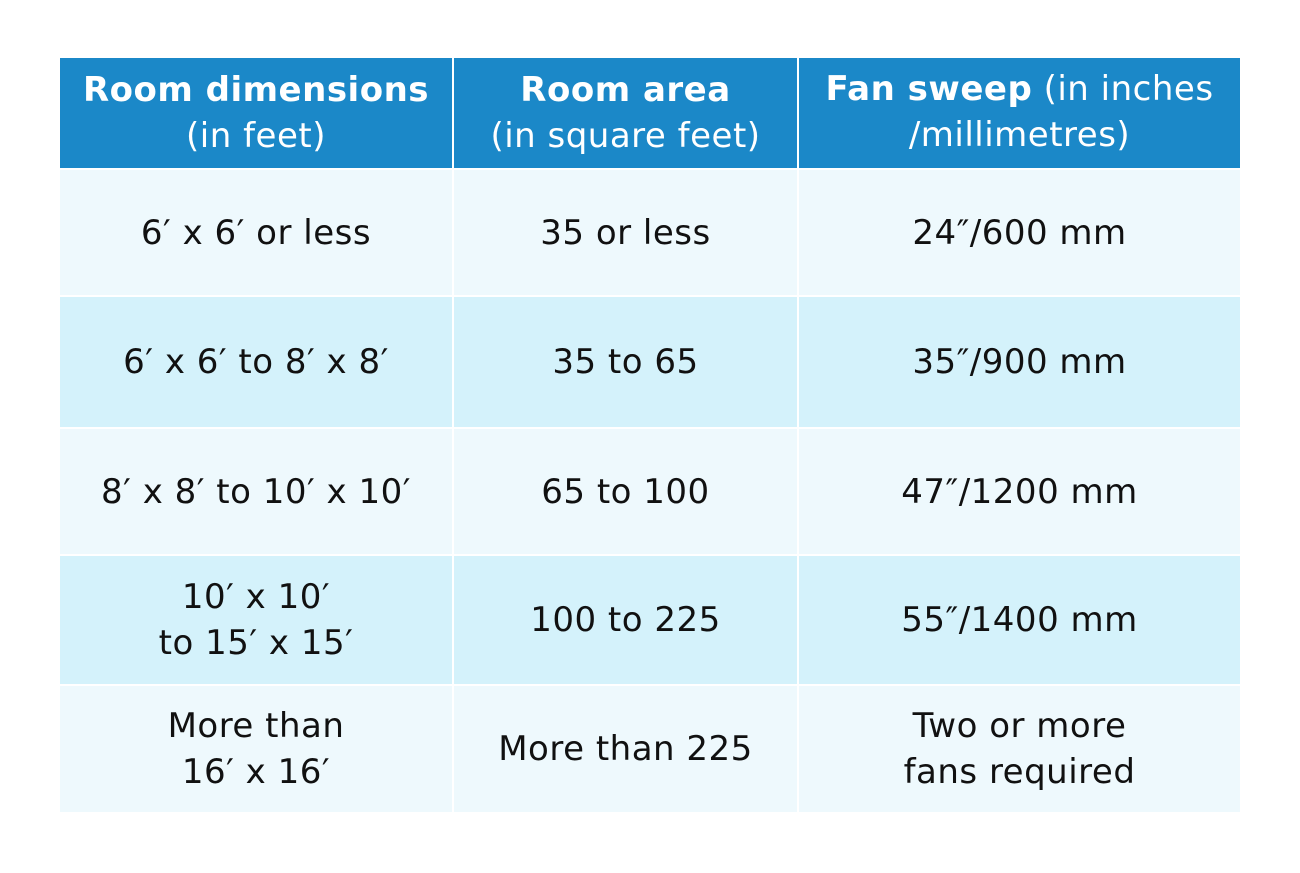 The width and height of the screenshot is (1300, 873). I want to click on header-note: (in inches /millimetres), so click(1061, 112).